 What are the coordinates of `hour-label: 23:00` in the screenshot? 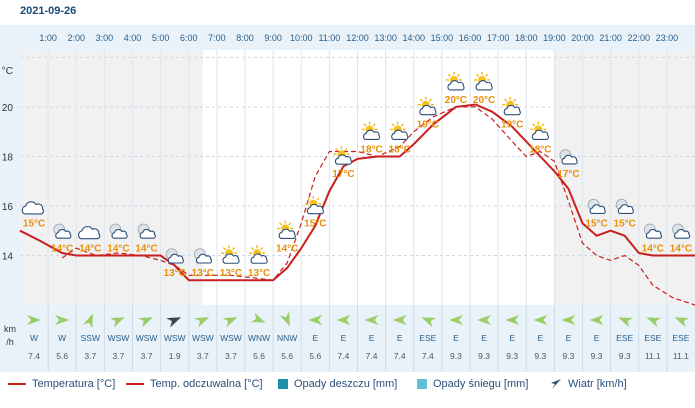 It's located at (667, 38).